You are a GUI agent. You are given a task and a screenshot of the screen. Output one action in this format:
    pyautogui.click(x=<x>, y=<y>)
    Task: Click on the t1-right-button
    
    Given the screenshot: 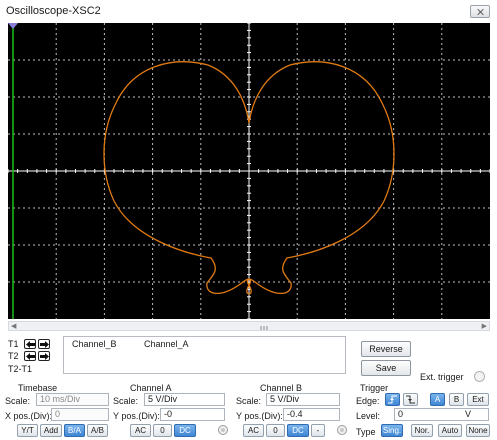 What is the action you would take?
    pyautogui.click(x=44, y=344)
    